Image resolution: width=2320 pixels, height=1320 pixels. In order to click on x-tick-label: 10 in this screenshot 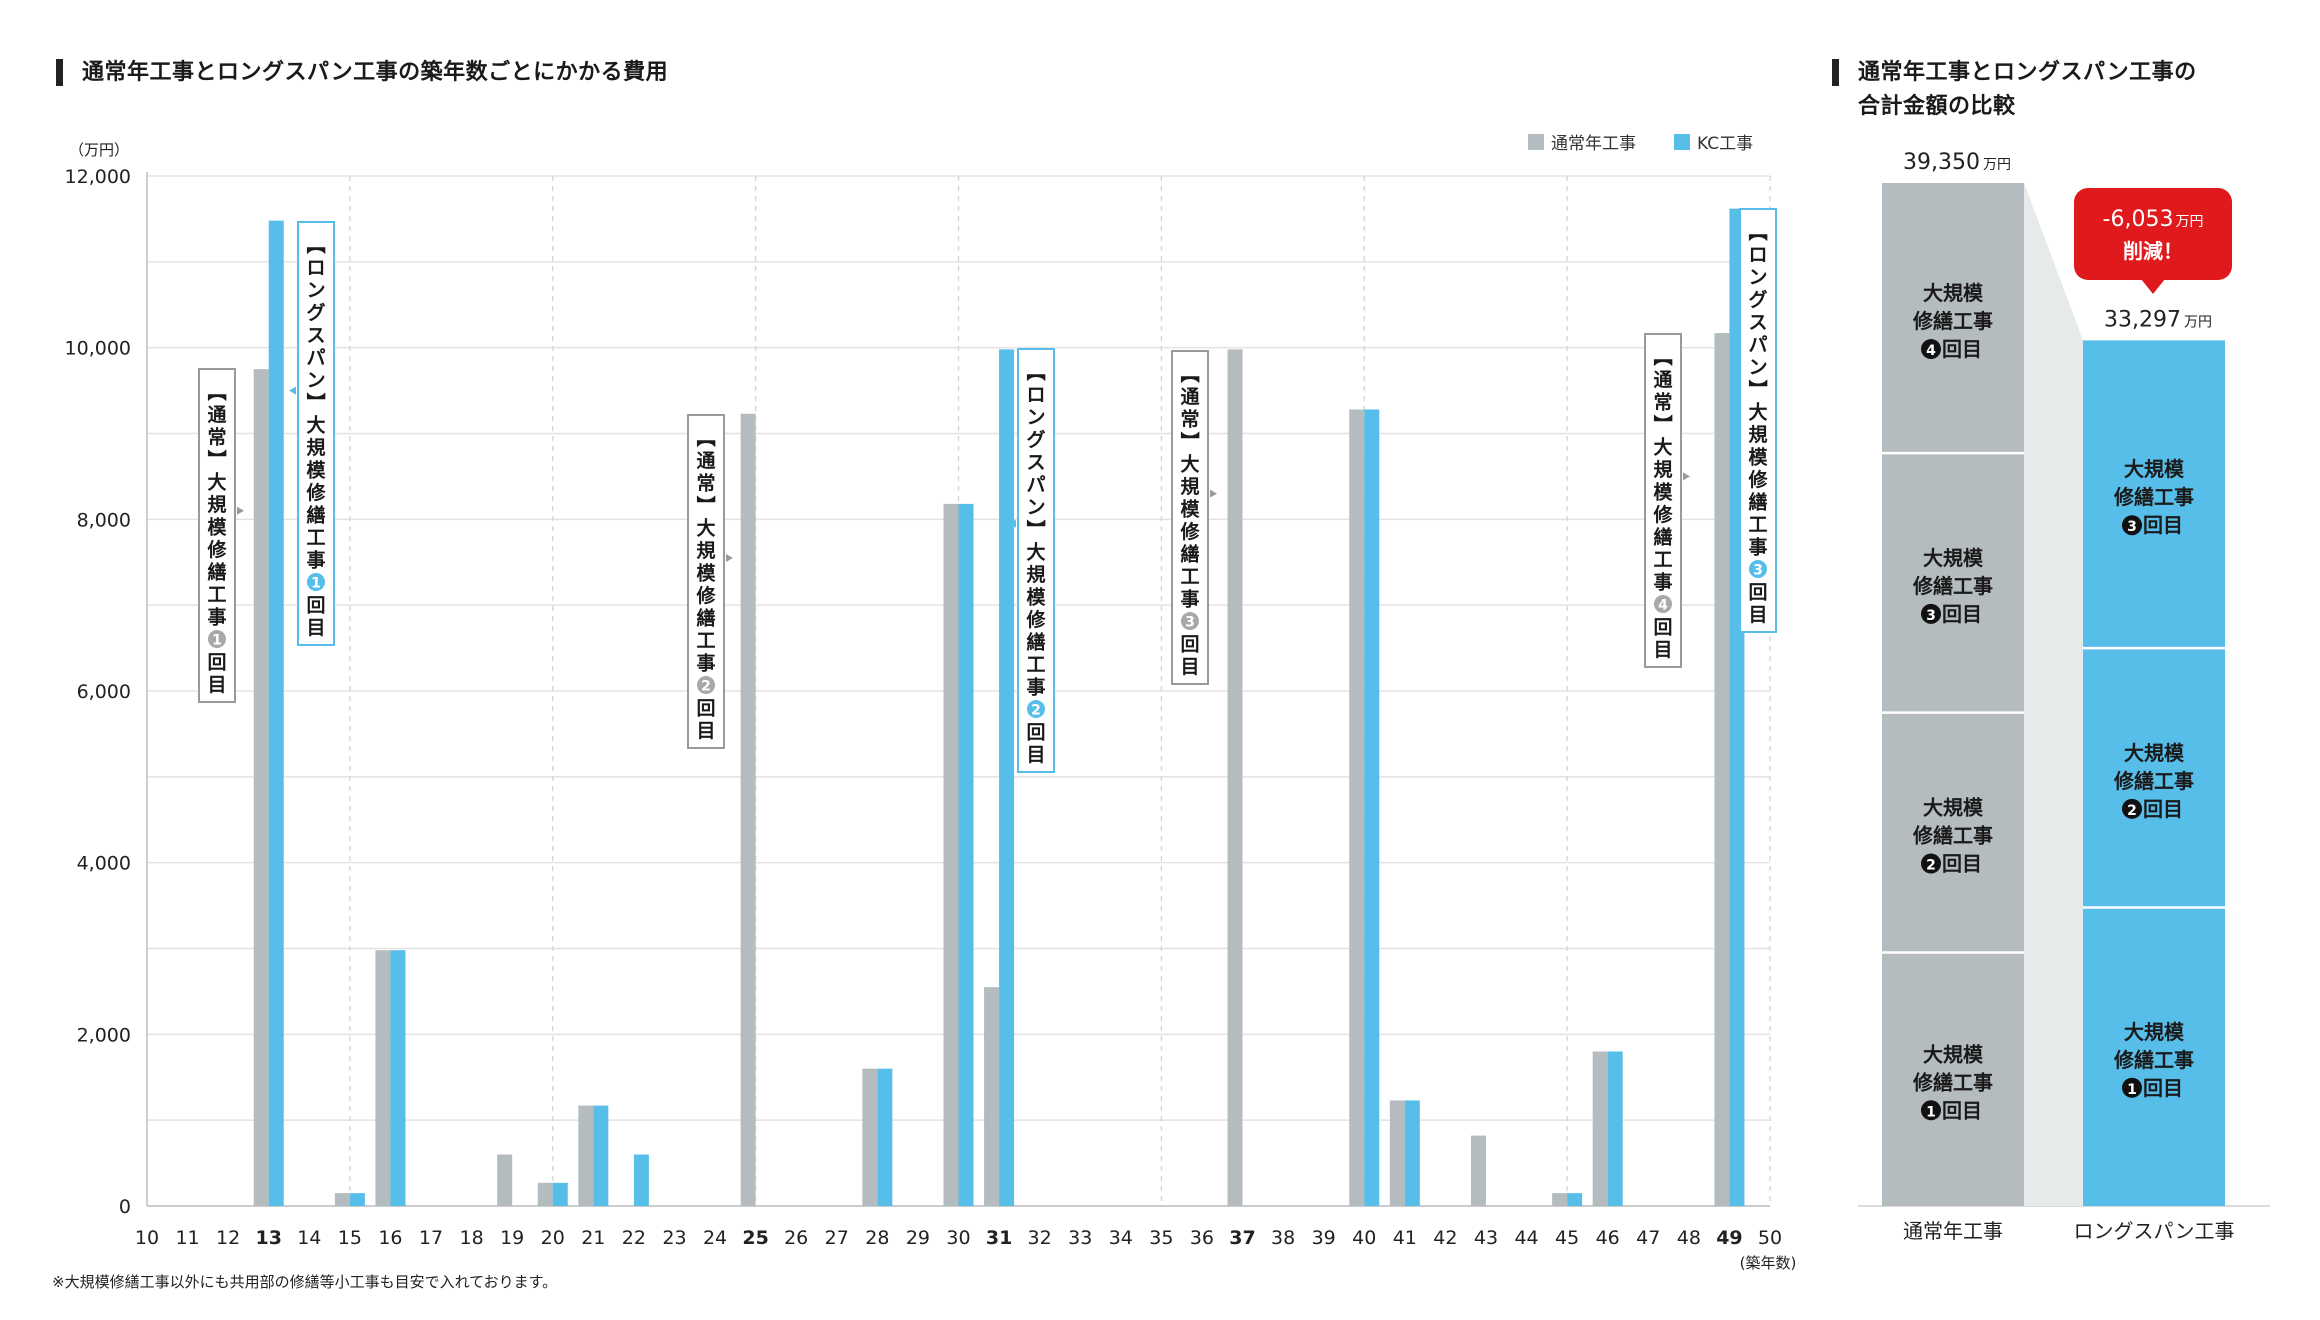, I will do `click(147, 1238)`.